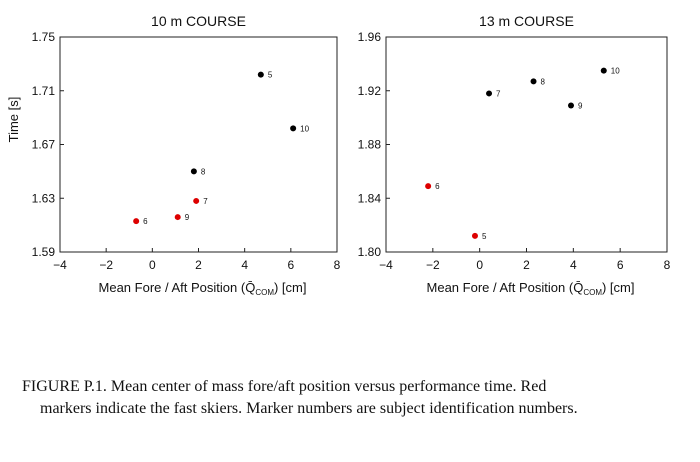 The width and height of the screenshot is (700, 462). What do you see at coordinates (370, 198) in the screenshot?
I see `y-tick-label: 1.84` at bounding box center [370, 198].